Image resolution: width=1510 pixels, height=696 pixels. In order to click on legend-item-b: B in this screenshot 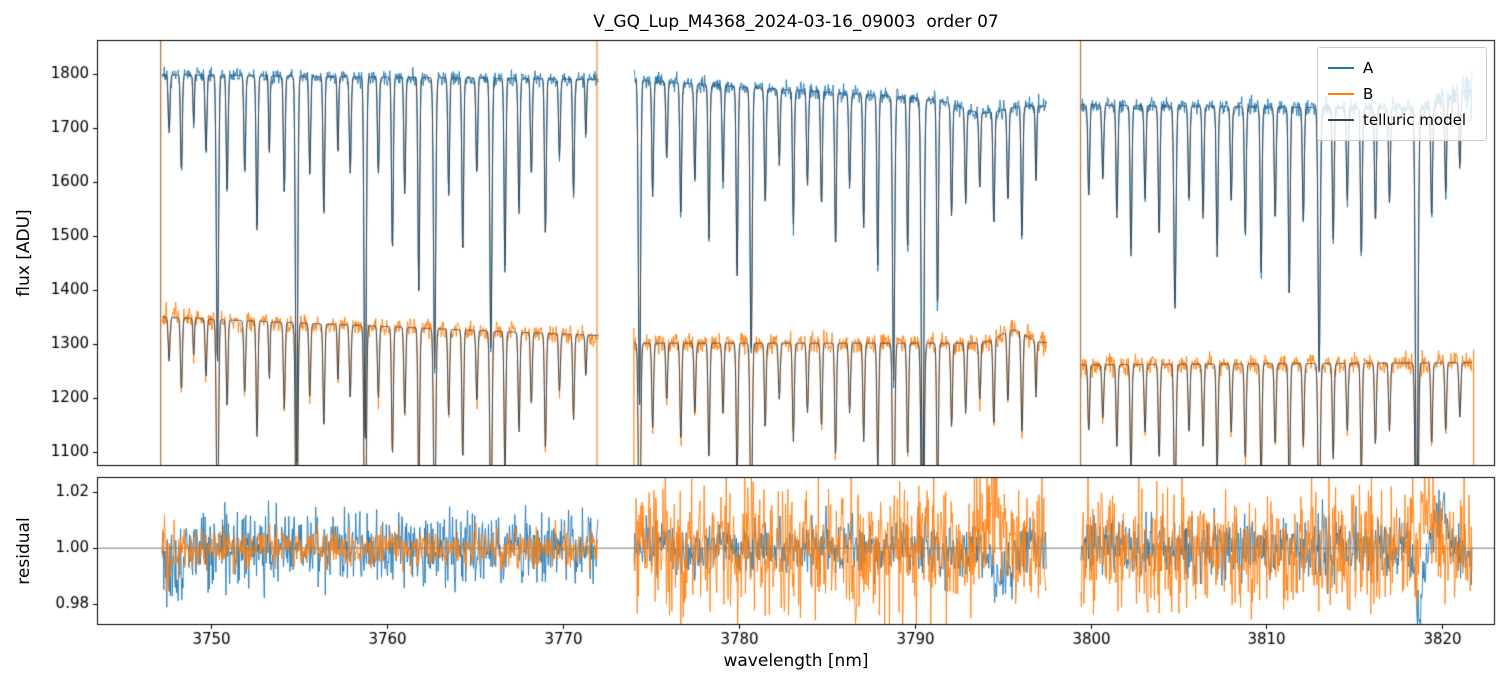, I will do `click(1402, 94)`.